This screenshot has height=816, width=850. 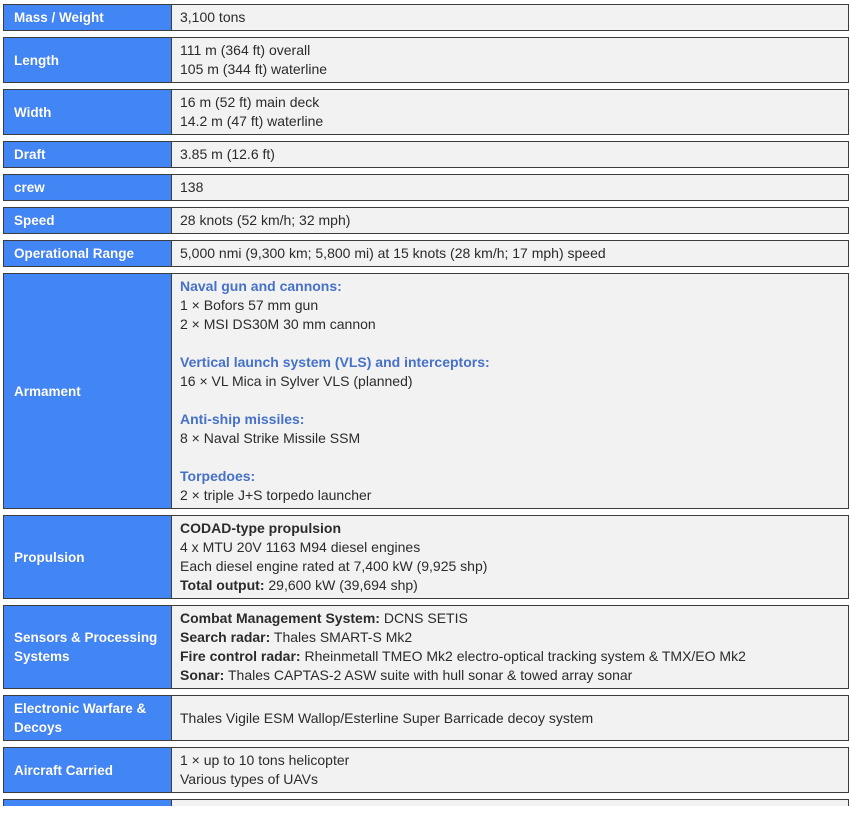 What do you see at coordinates (222, 585) in the screenshot?
I see `spec-text: Total output:` at bounding box center [222, 585].